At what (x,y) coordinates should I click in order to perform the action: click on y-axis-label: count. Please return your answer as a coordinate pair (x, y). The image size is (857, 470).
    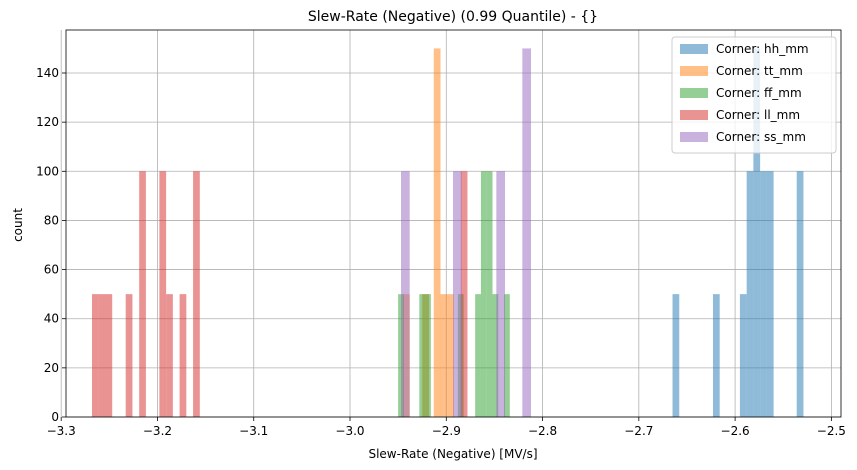
    Looking at the image, I should click on (18, 225).